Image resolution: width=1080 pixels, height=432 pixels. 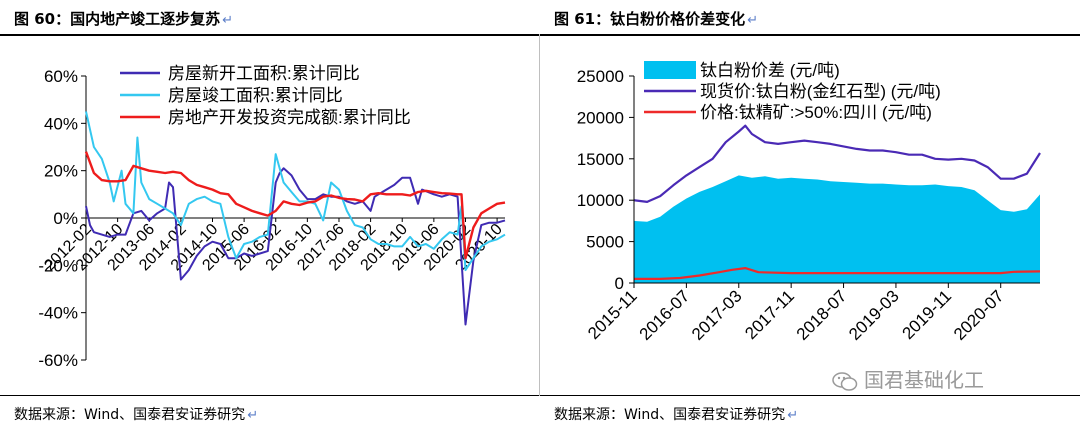 I want to click on series-line-completions, so click(x=295, y=191).